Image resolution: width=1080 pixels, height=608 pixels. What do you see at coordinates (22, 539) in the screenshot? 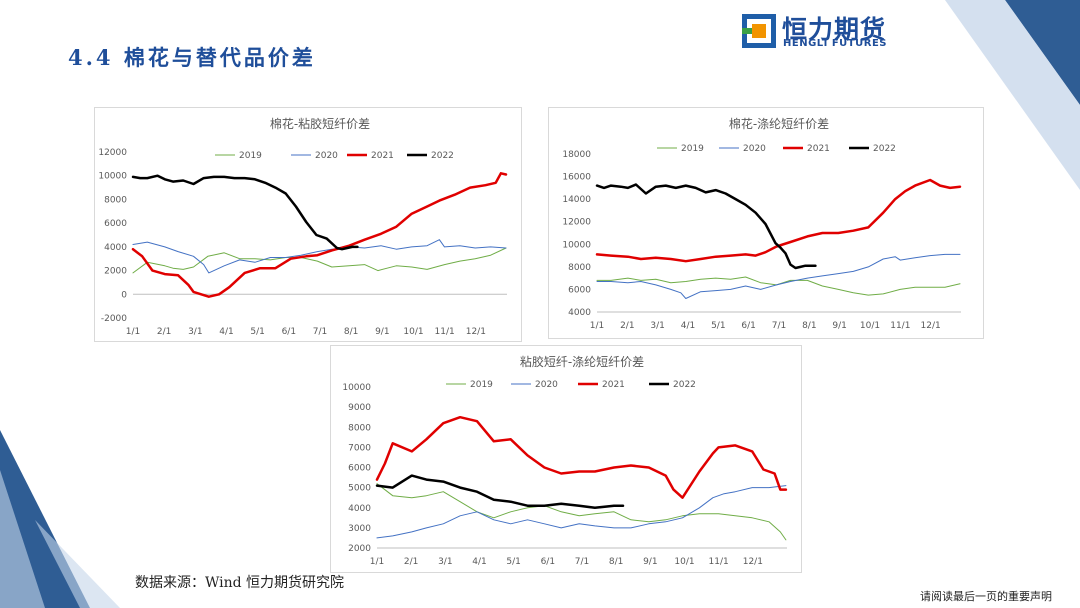
I see `corner-bottom-left-light` at bounding box center [22, 539].